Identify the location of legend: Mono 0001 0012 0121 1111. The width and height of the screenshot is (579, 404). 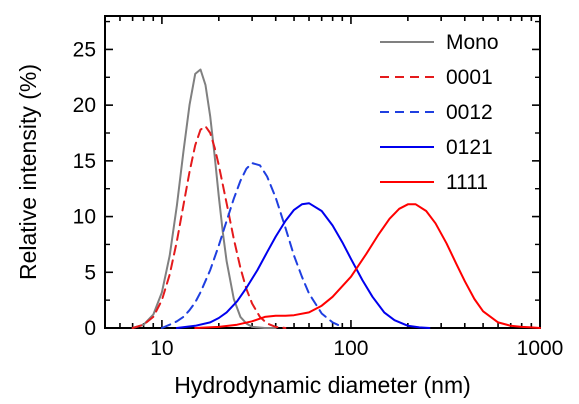
(439, 112).